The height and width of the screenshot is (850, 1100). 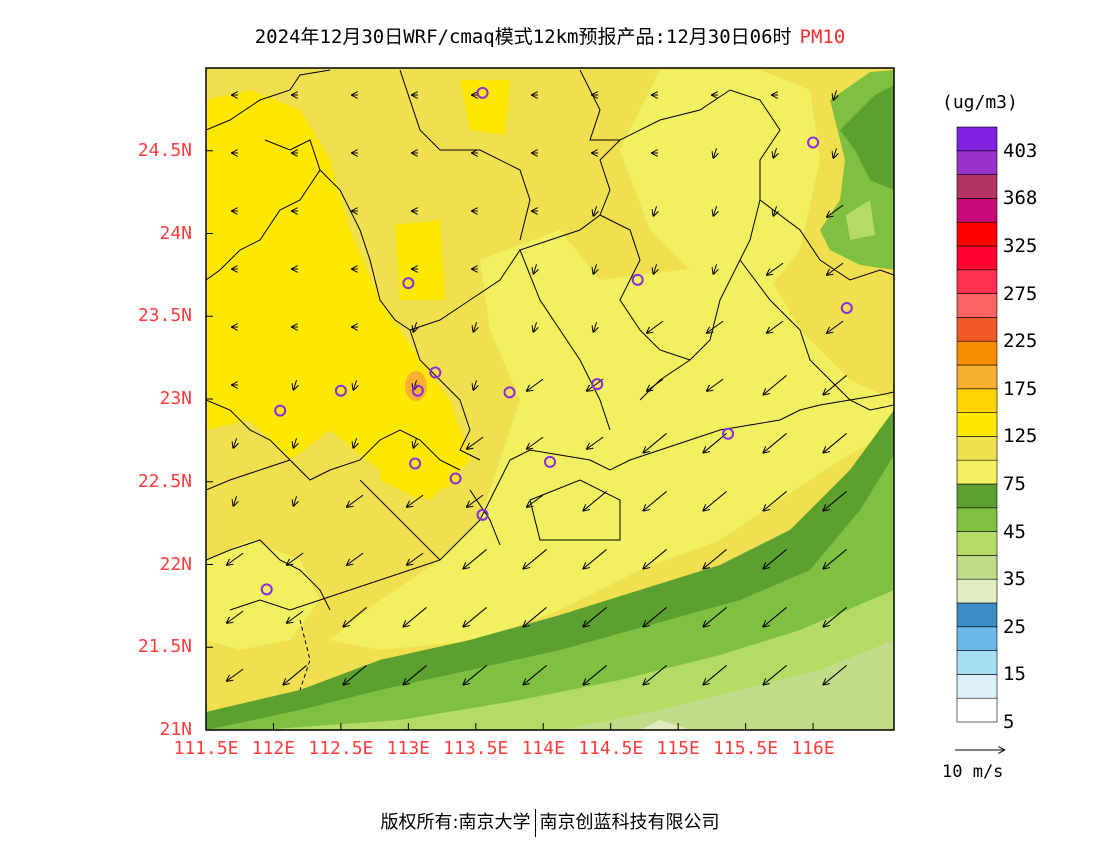 What do you see at coordinates (535, 823) in the screenshot?
I see `copyright-separator` at bounding box center [535, 823].